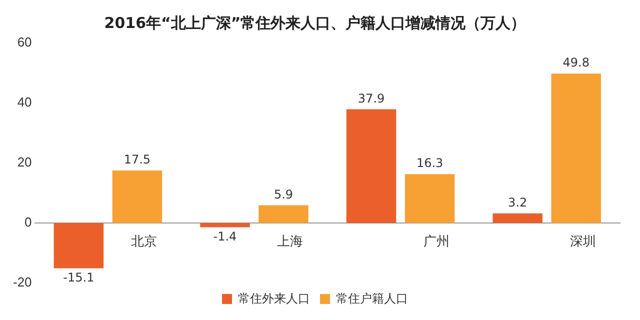  I want to click on y-tick-label: 60, so click(24, 42).